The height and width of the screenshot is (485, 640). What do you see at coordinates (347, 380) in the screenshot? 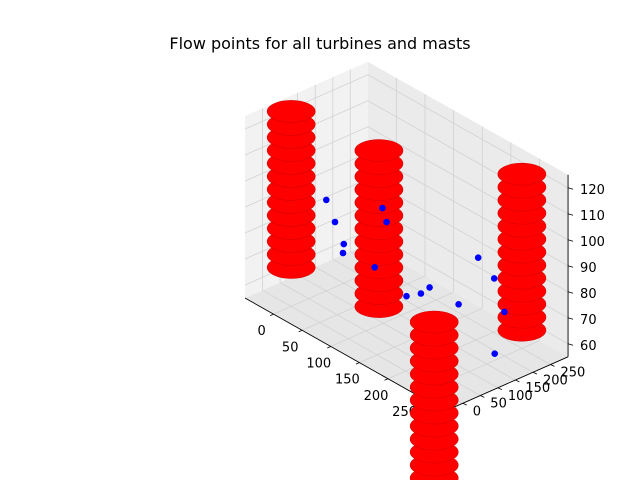
I see `x-tick-label: 150` at bounding box center [347, 380].